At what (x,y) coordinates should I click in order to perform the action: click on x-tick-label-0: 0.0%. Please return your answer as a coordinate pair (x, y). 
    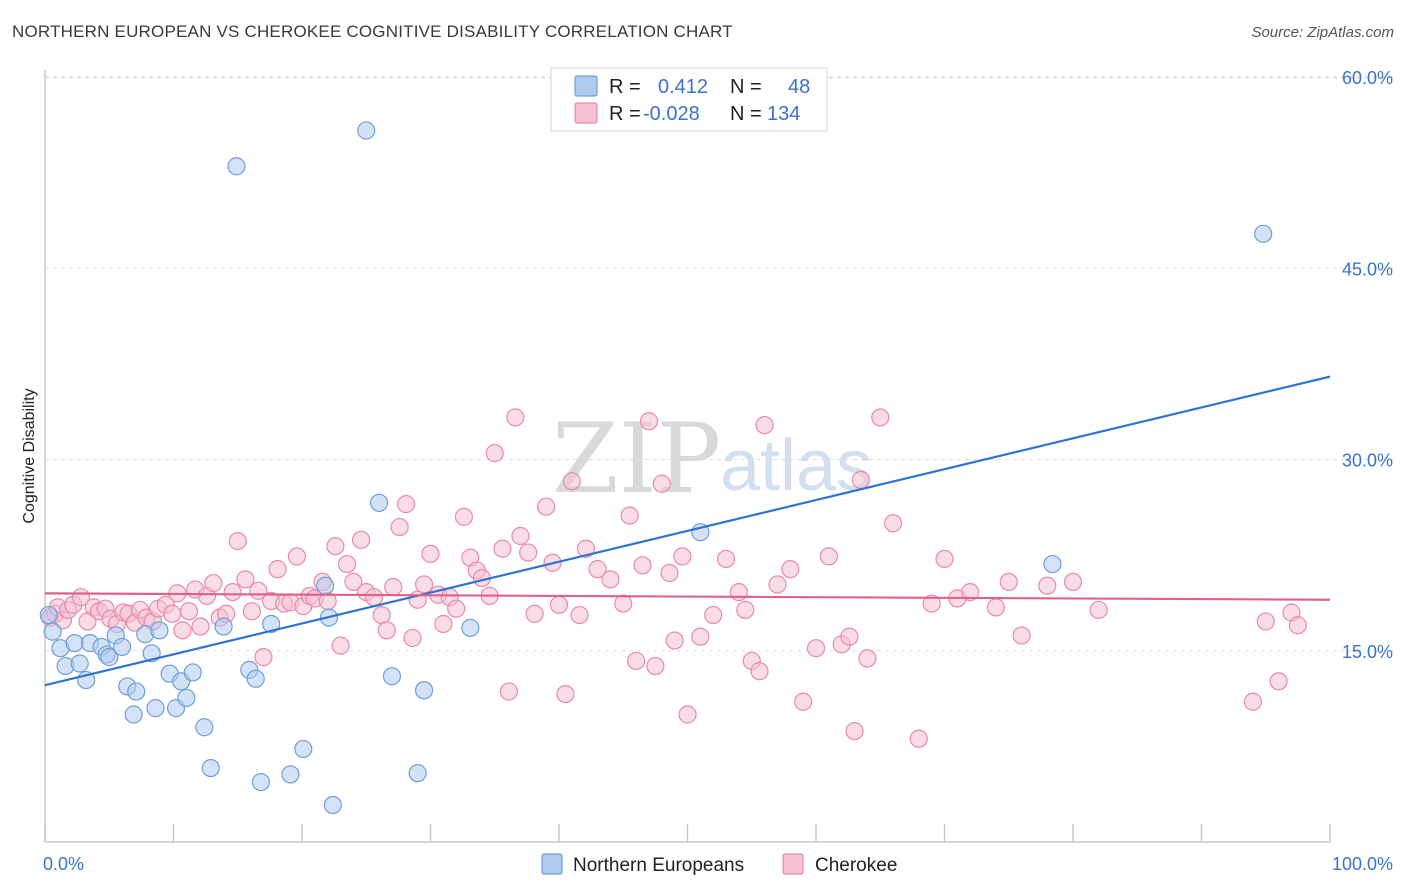
    Looking at the image, I should click on (63, 864).